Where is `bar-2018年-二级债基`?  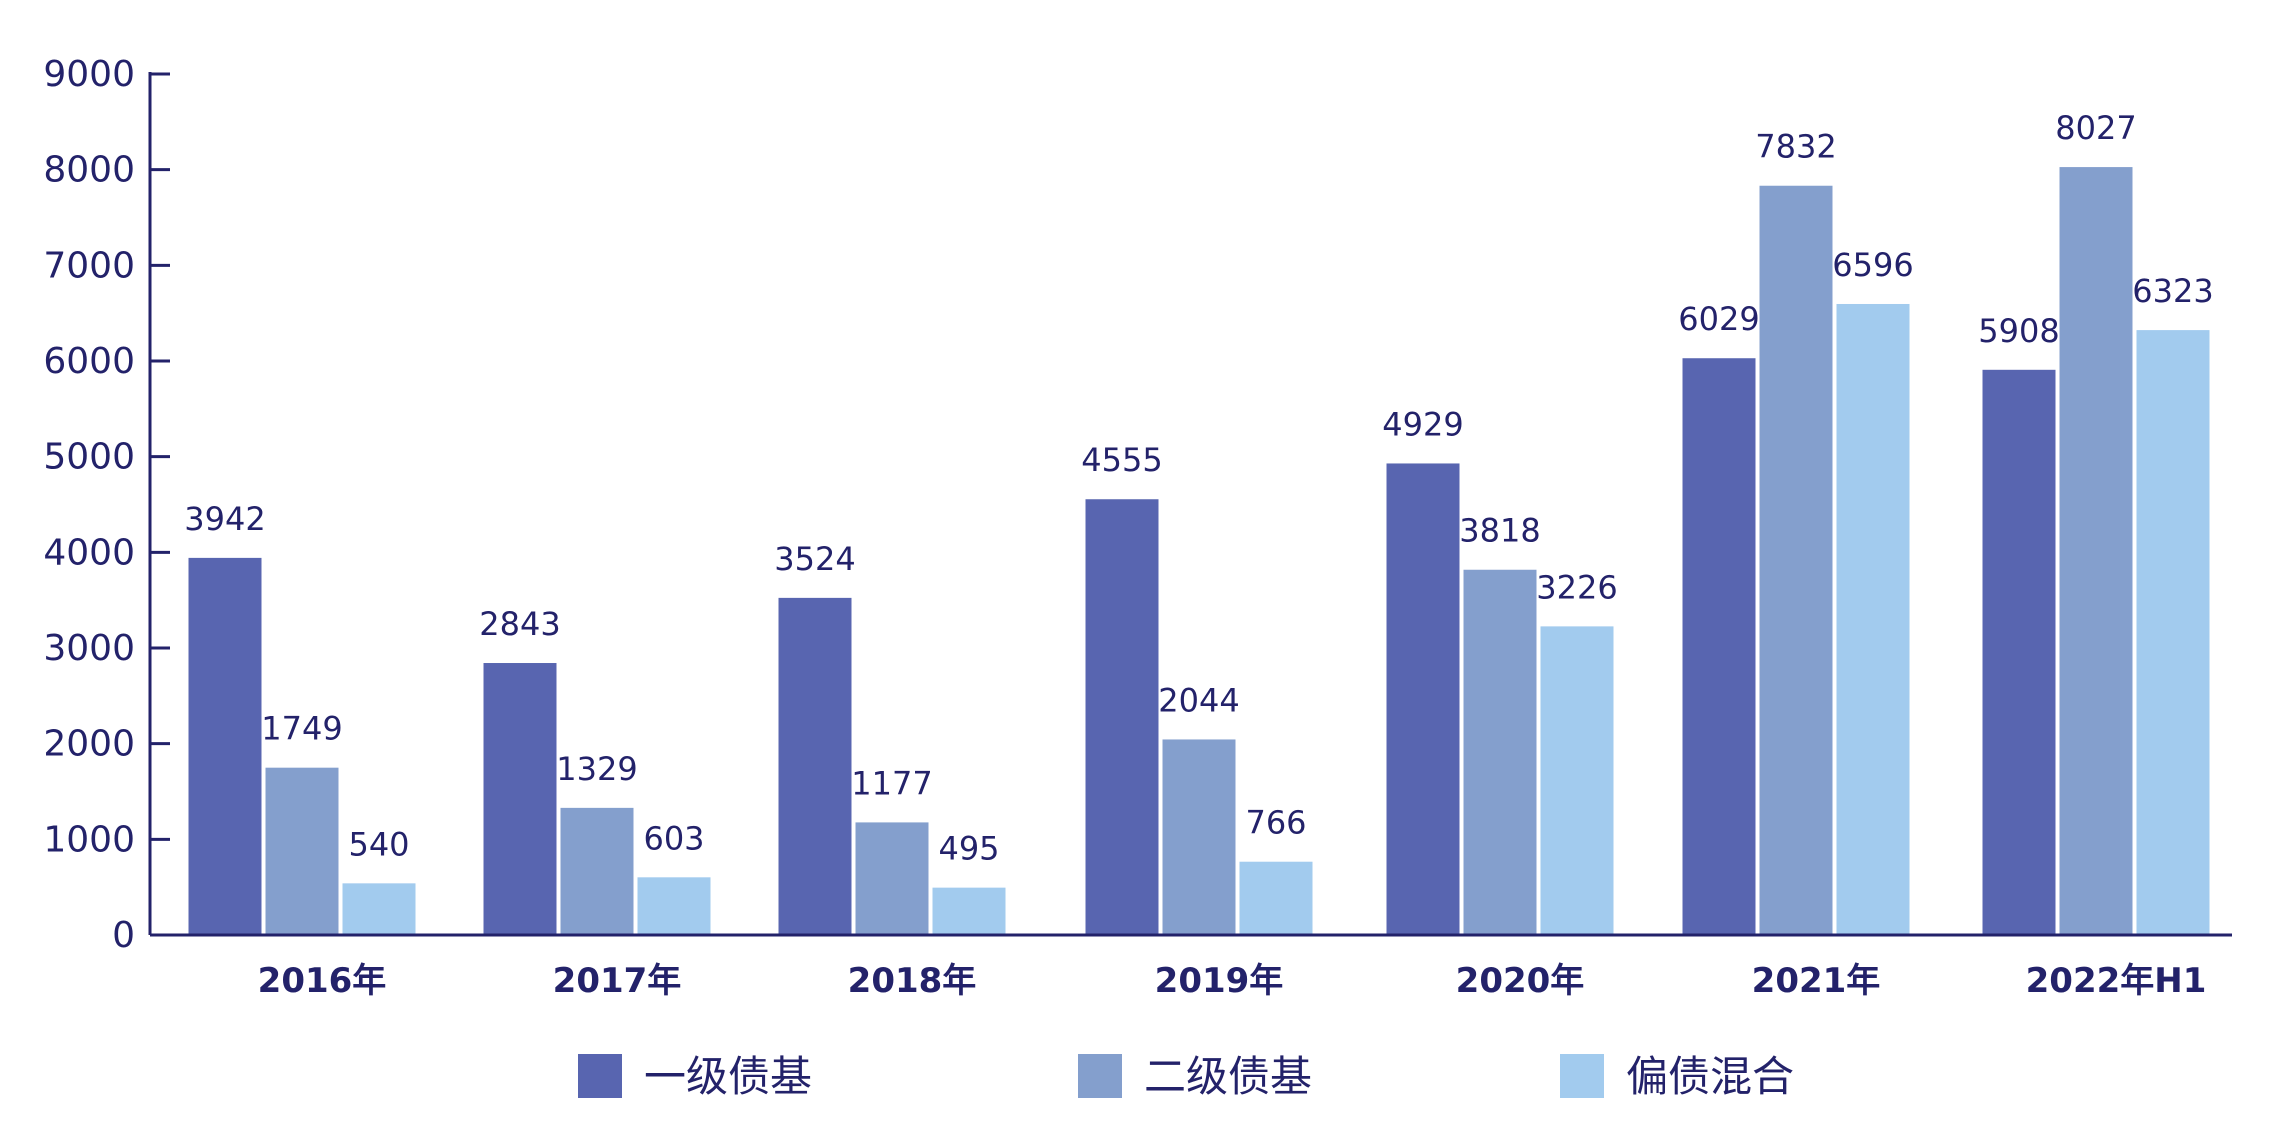
bar-2018年-二级债基 is located at coordinates (892, 878).